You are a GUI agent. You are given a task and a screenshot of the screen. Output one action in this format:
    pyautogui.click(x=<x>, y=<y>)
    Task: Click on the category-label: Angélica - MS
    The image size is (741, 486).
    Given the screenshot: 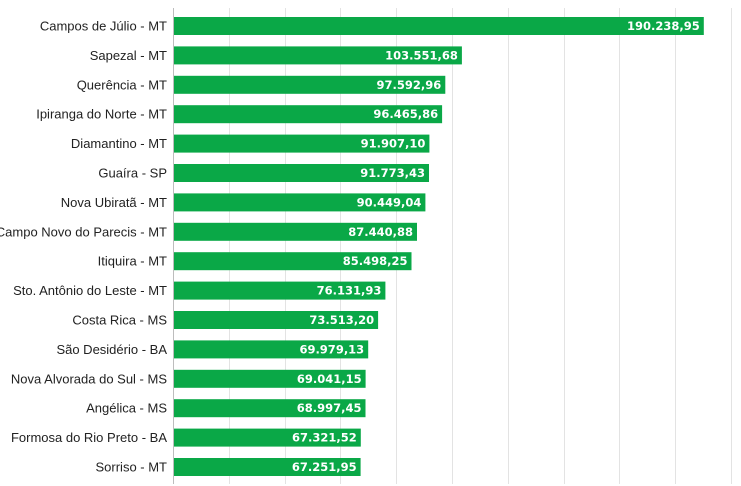 What is the action you would take?
    pyautogui.click(x=126, y=408)
    